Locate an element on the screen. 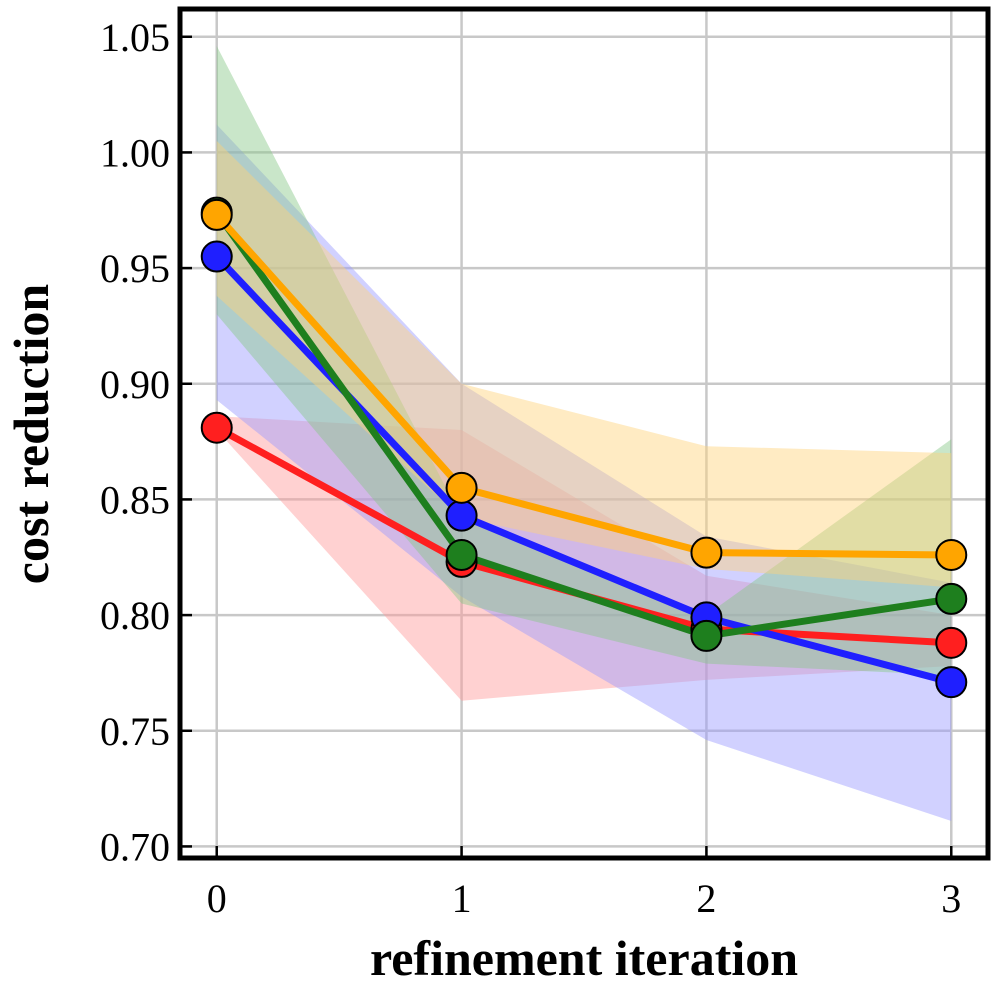 The height and width of the screenshot is (997, 997). y-tick-label: 1.00 is located at coordinates (135, 152).